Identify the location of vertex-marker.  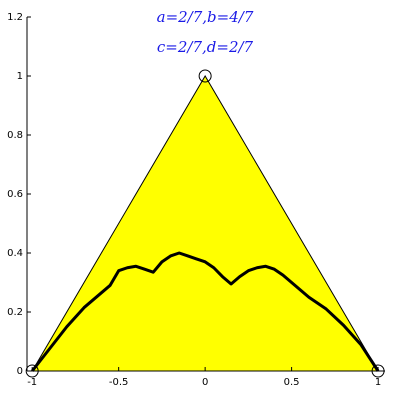
(205, 76).